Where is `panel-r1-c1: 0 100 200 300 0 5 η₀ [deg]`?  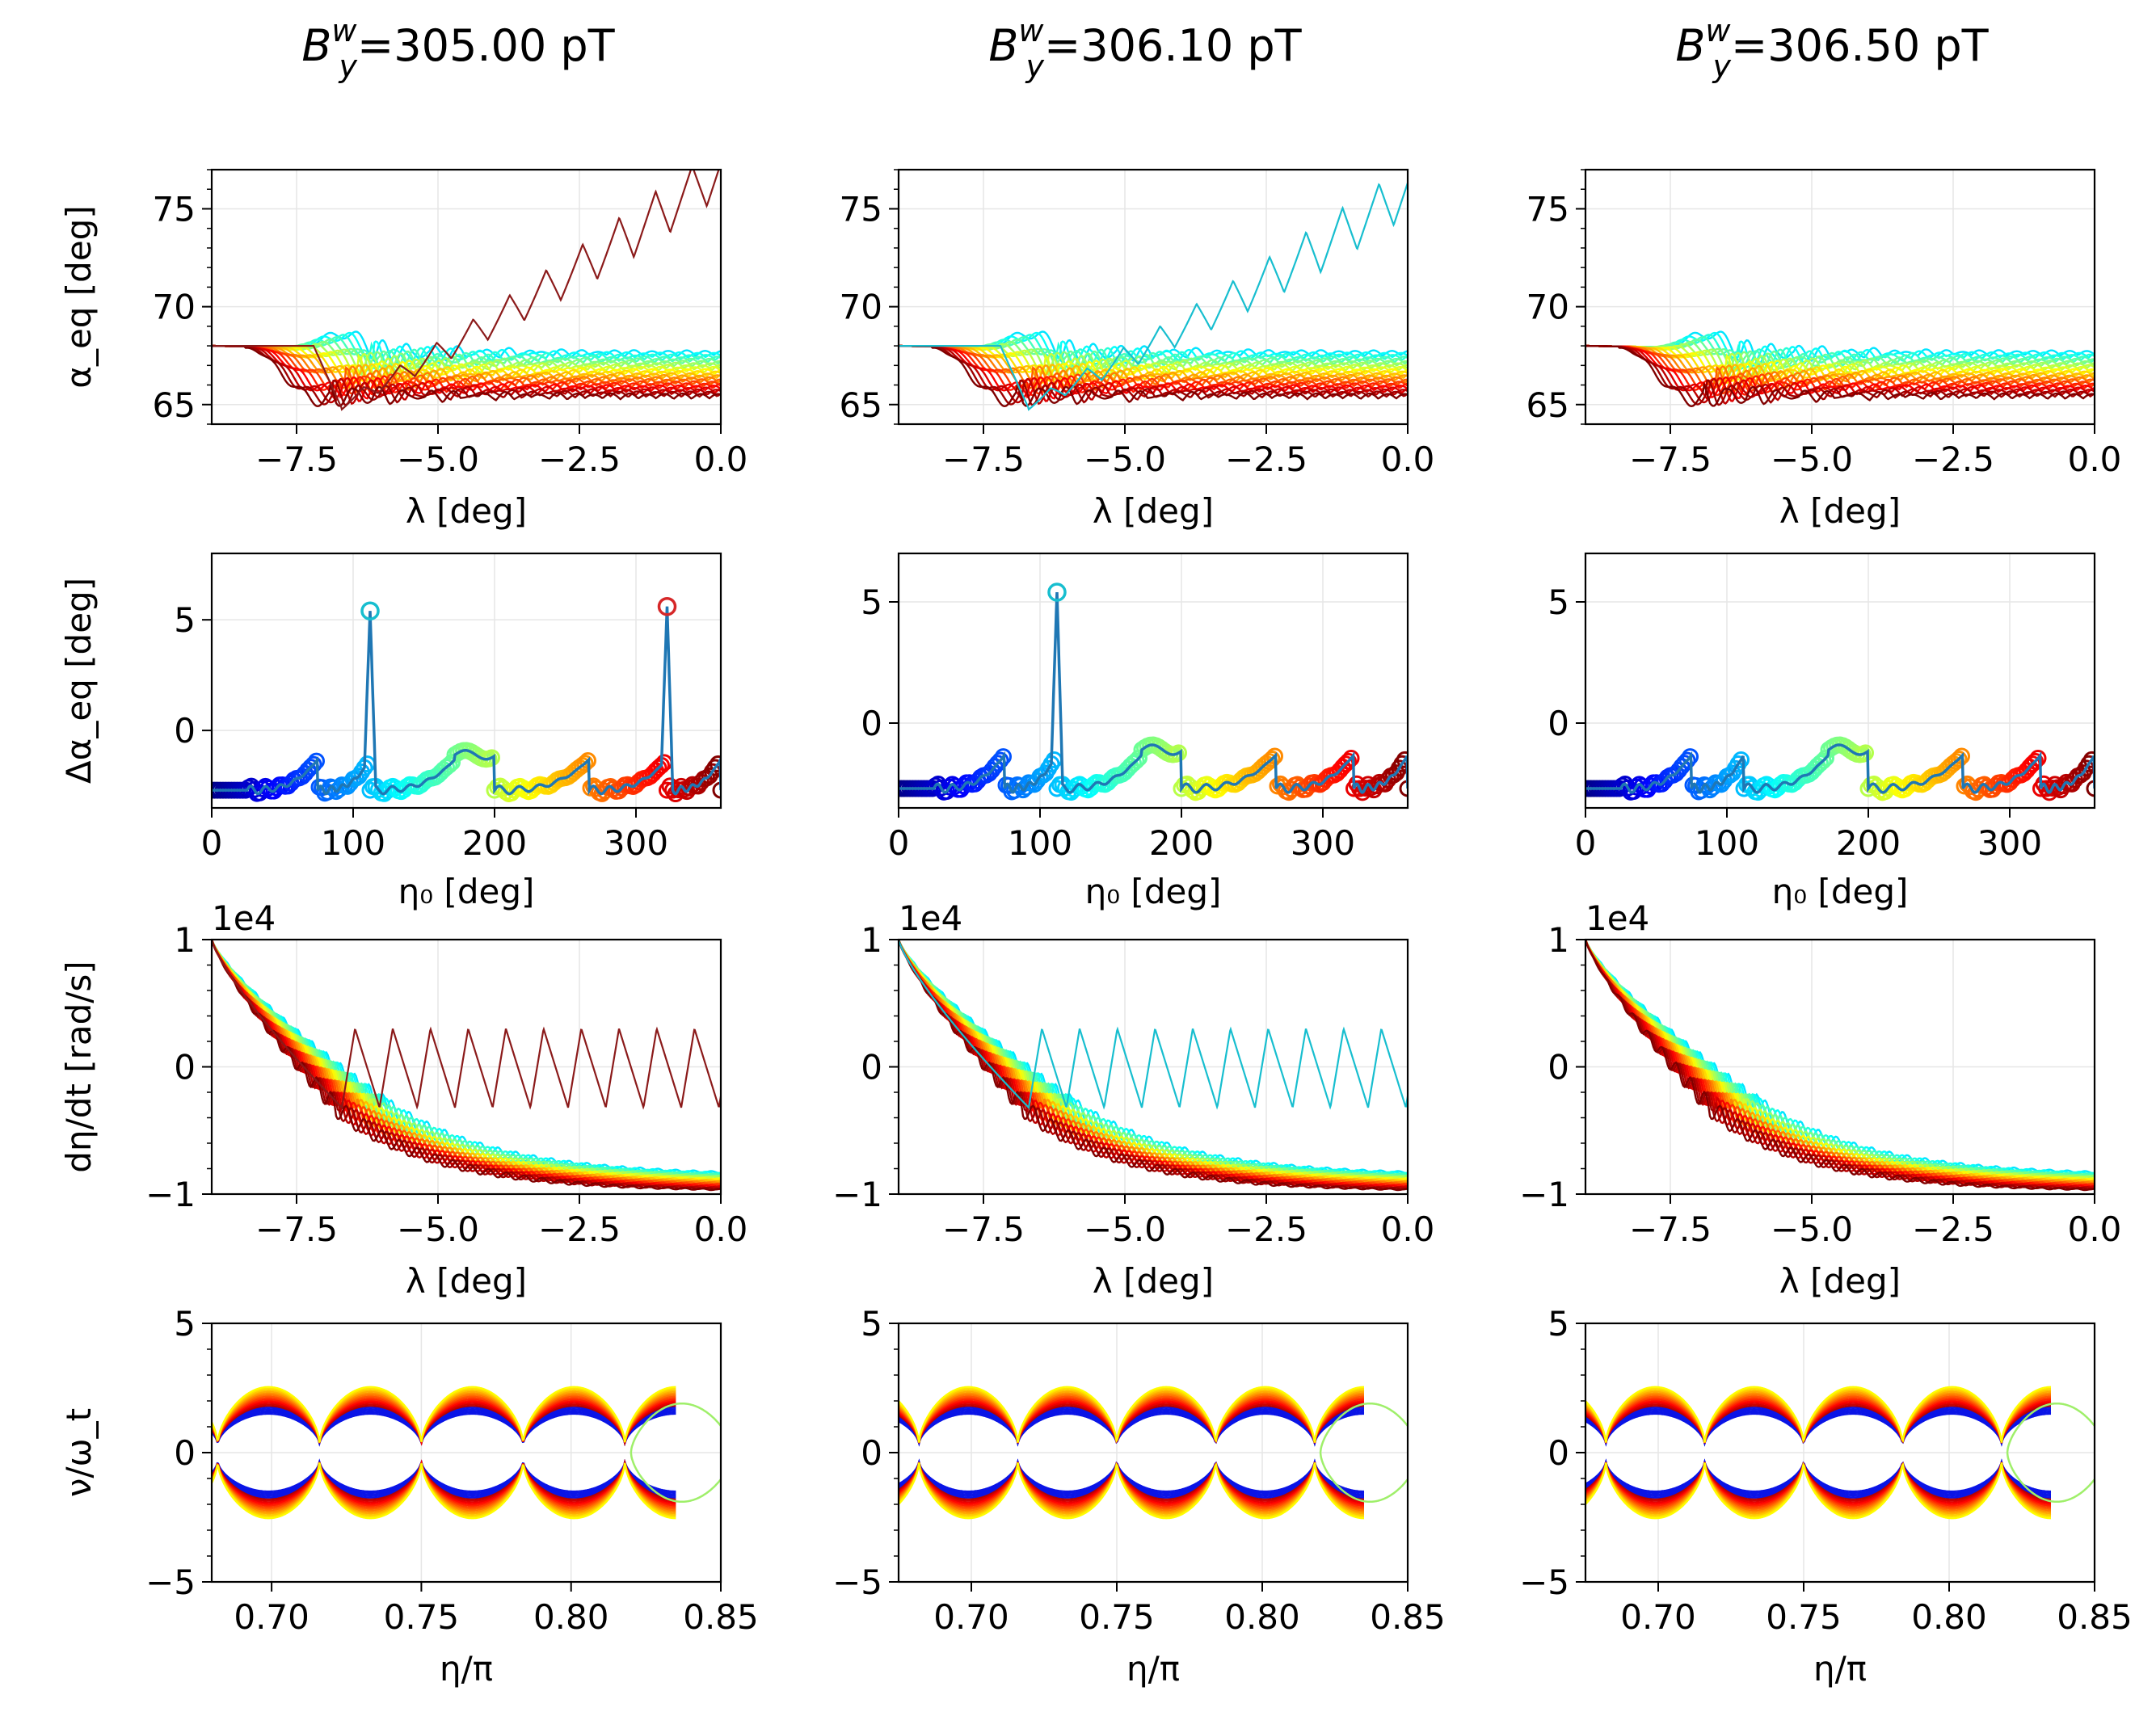
panel-r1-c1: 0 100 200 300 0 5 η₀ [deg] is located at coordinates (1135, 731).